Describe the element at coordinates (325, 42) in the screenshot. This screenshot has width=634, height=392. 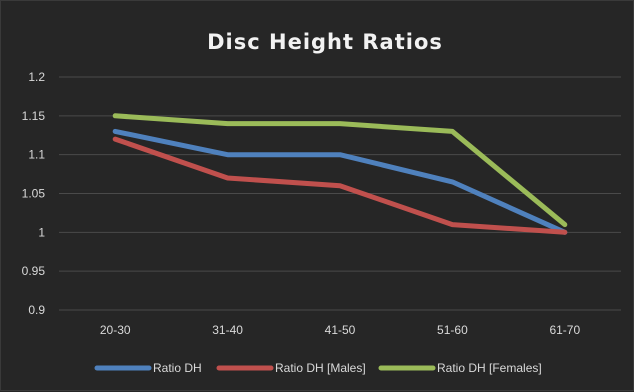
I see `chart-title: Disc Height Ratios` at that location.